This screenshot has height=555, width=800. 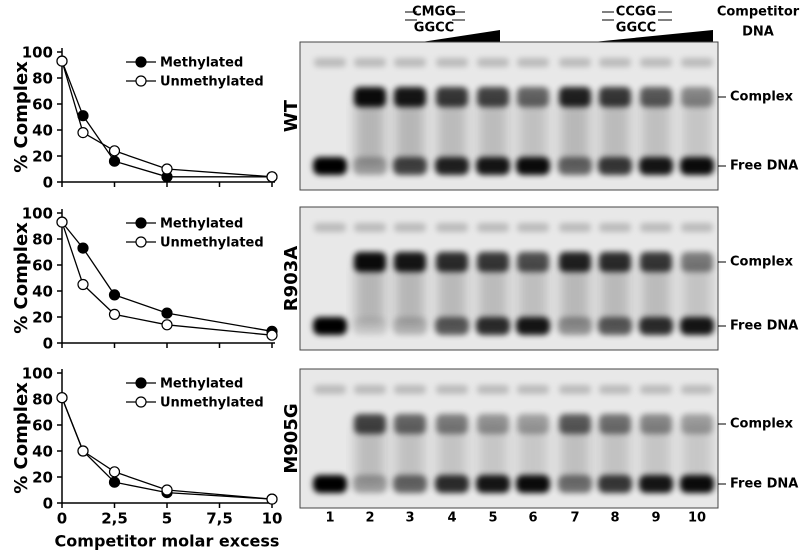 I want to click on lane-number: 2, so click(x=369, y=518).